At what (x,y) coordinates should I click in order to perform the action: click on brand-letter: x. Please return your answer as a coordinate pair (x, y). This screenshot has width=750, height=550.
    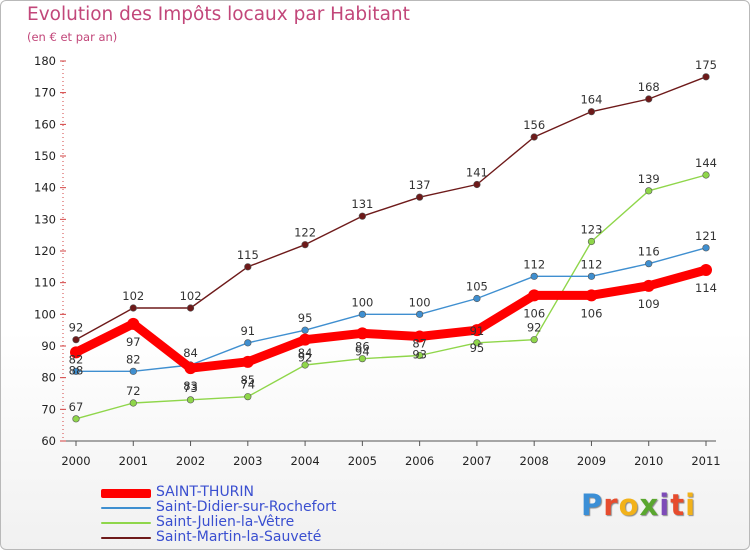
    Looking at the image, I should click on (649, 505).